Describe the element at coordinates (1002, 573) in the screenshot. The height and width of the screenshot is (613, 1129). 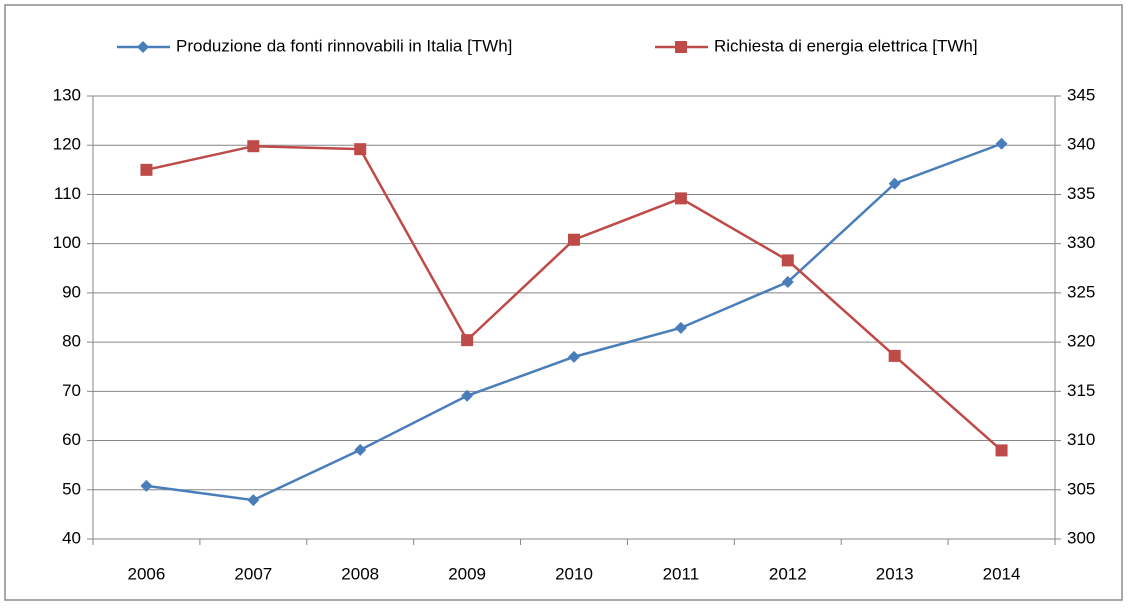
I see `x-tick-label: 2014` at that location.